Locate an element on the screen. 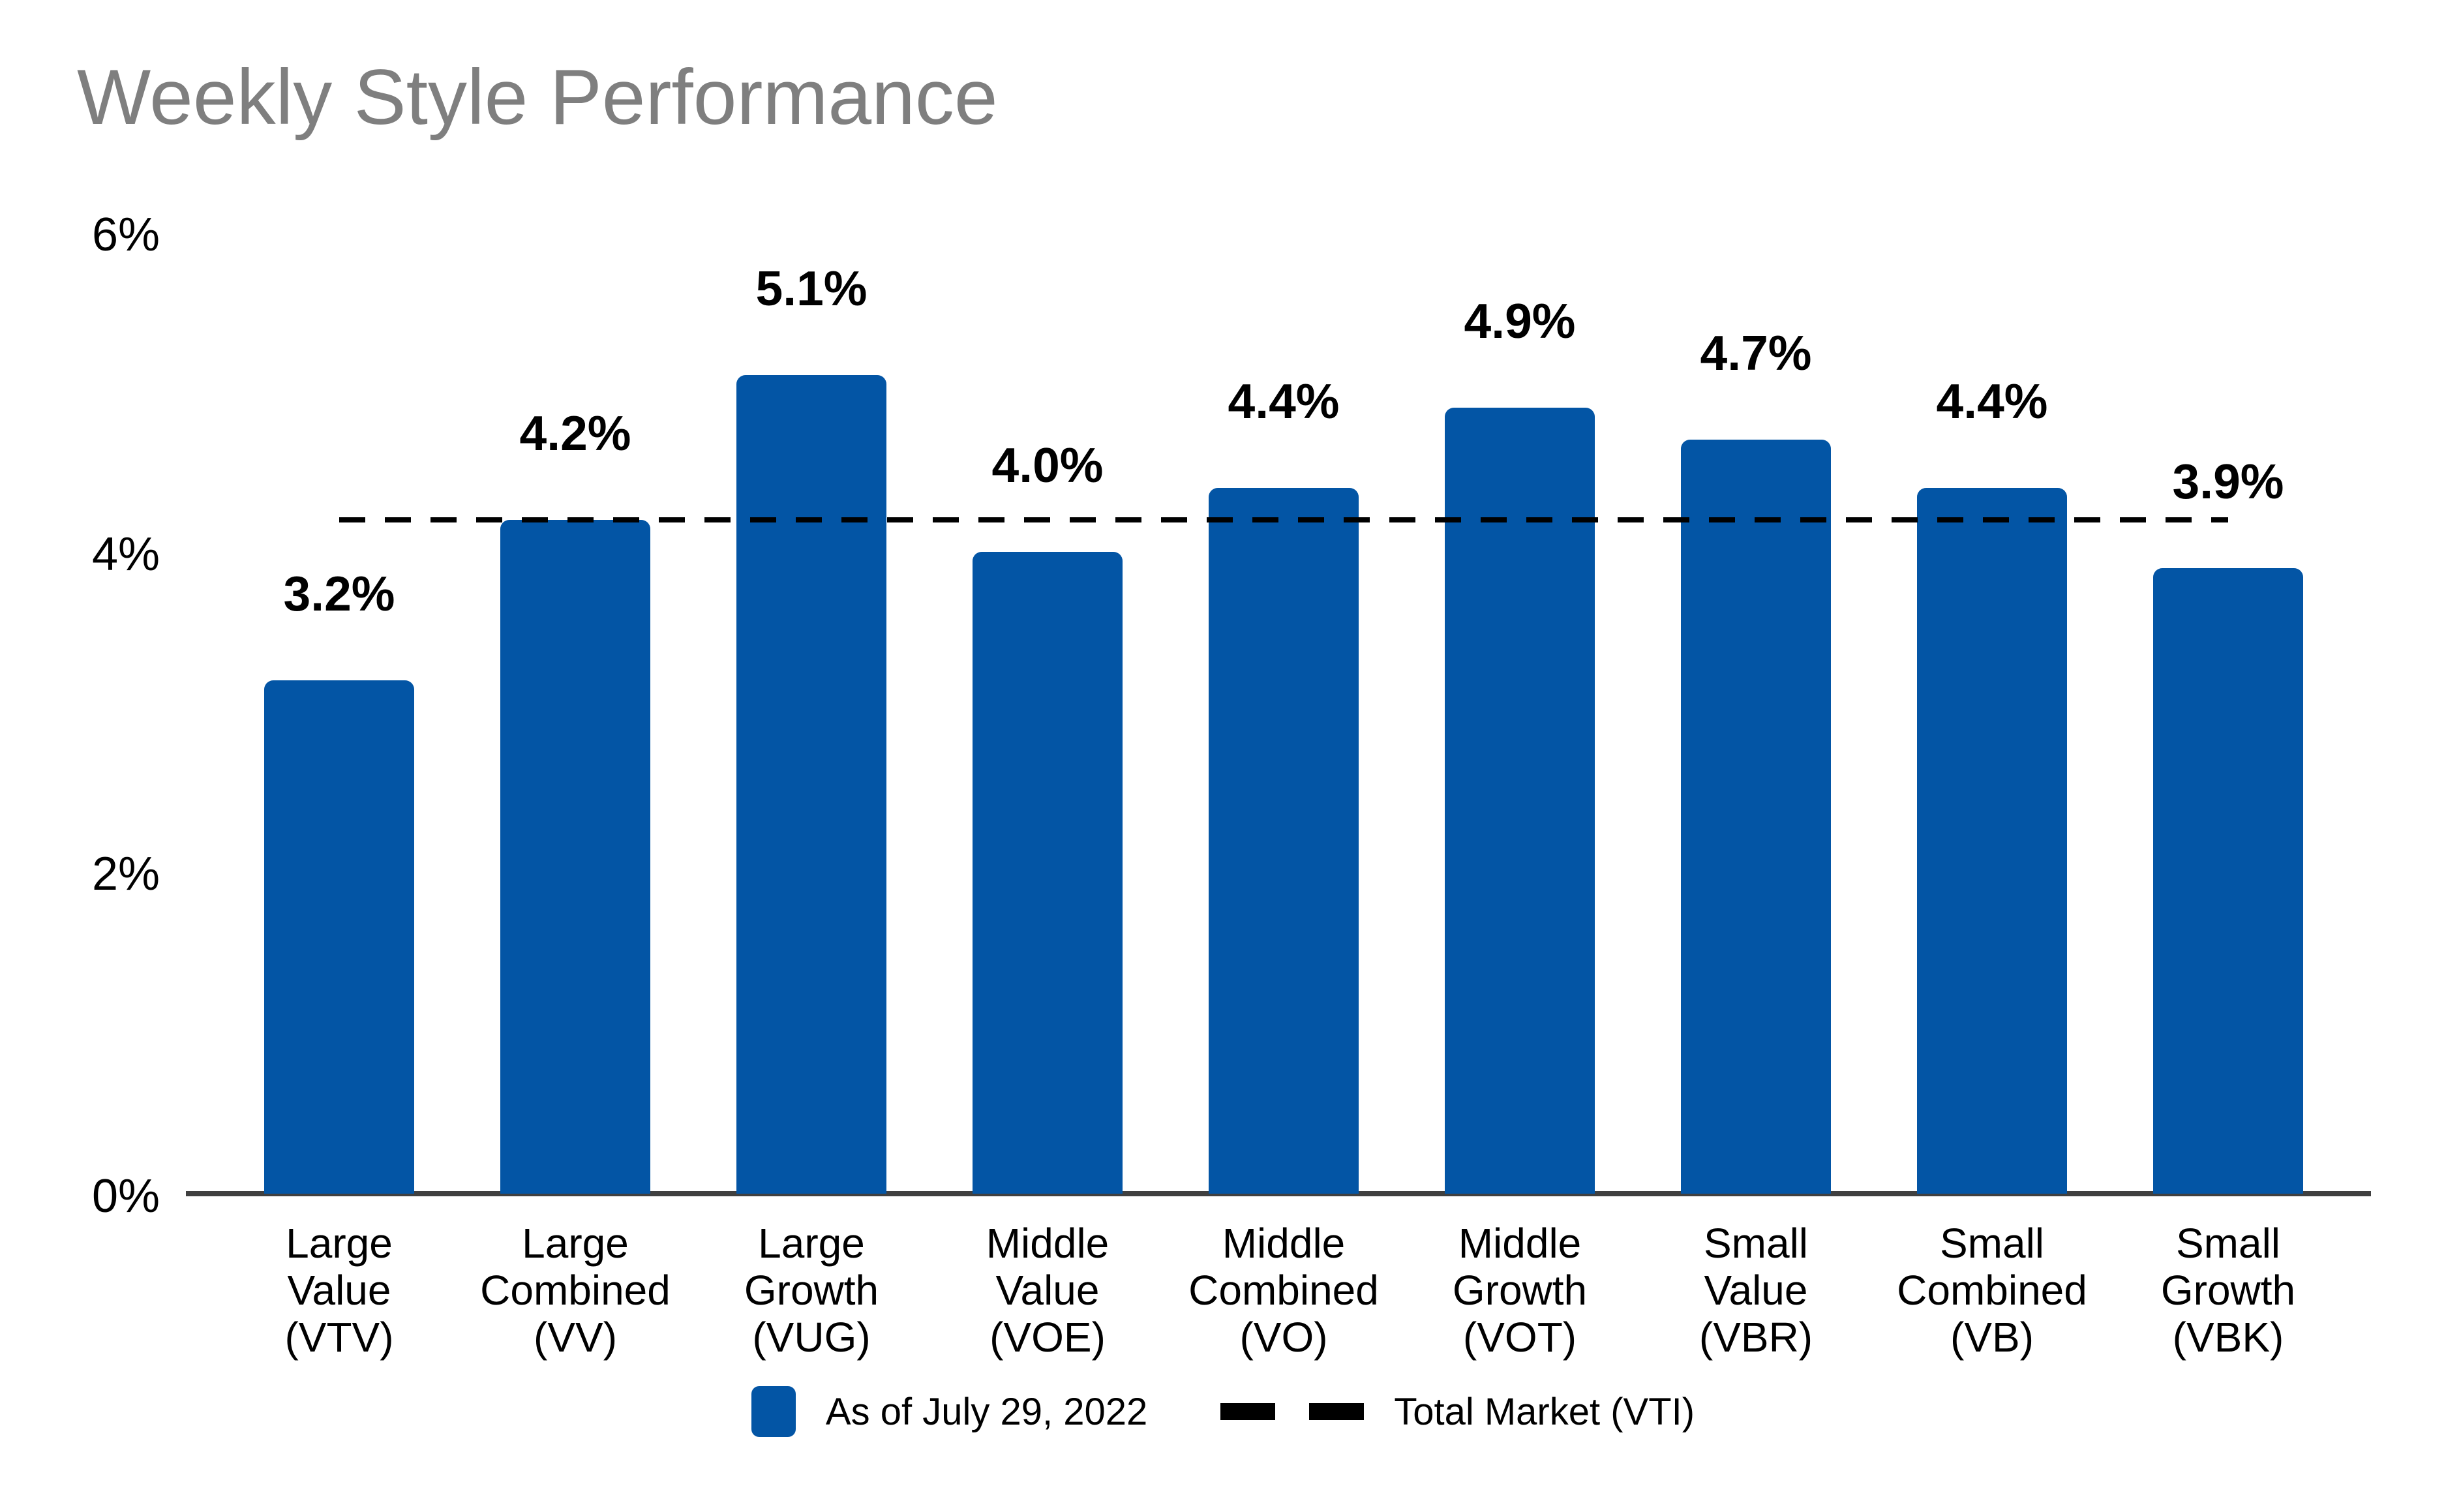 This screenshot has width=2446, height=1512. category-label-line: (VOT) is located at coordinates (1520, 1337).